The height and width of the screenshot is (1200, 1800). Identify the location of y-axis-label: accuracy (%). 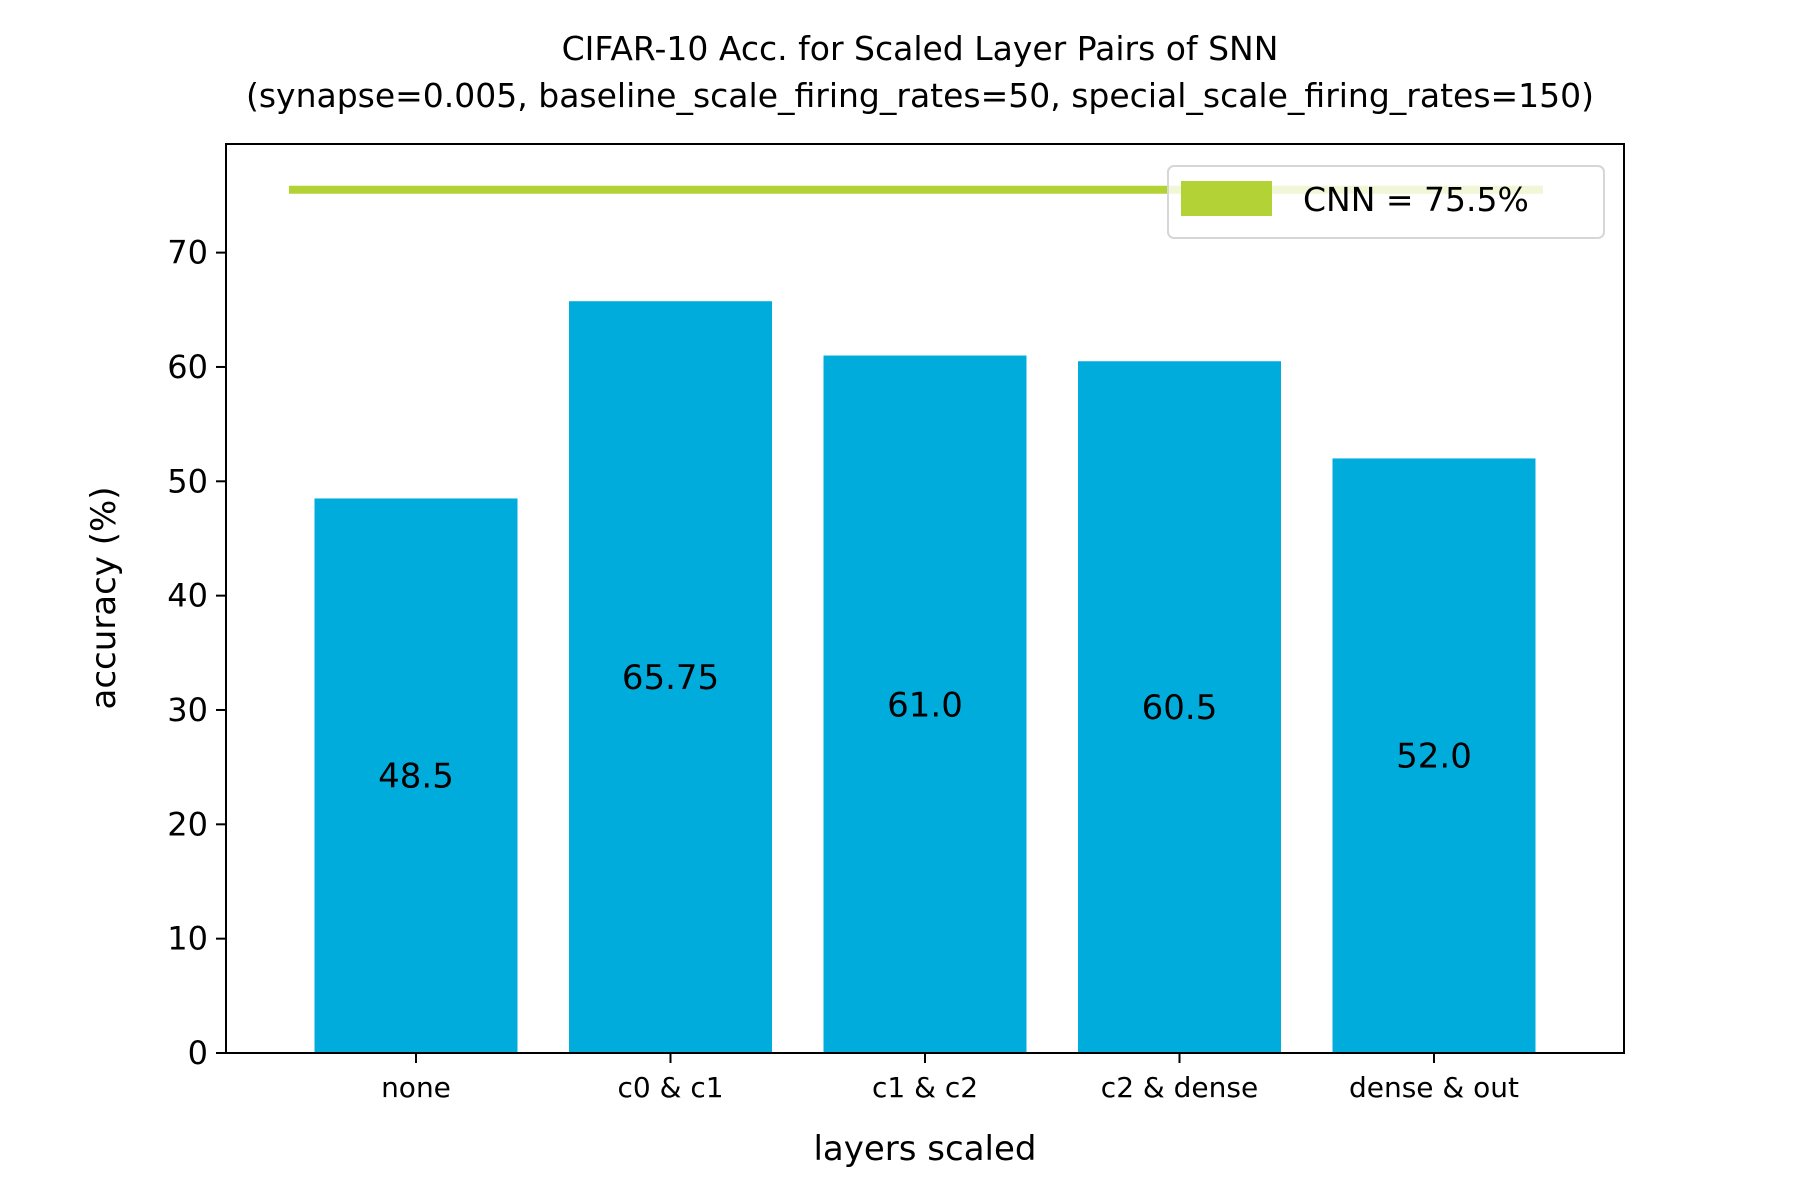
(104, 597).